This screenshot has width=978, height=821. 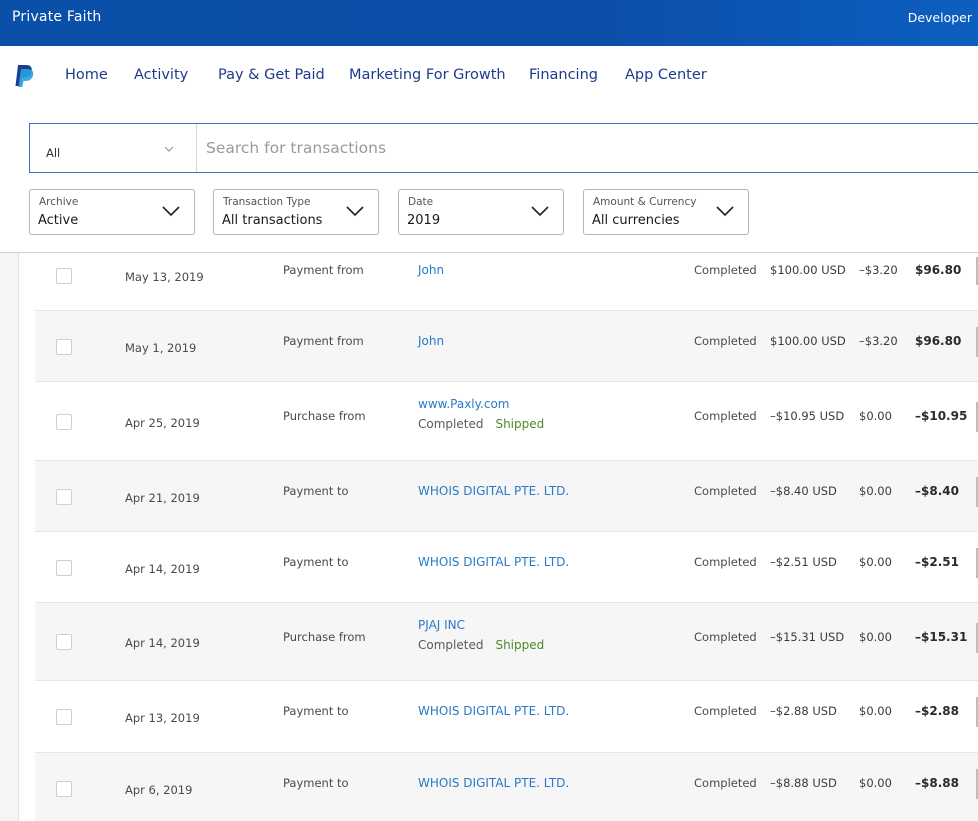 What do you see at coordinates (86, 75) in the screenshot?
I see `nav-home: Home` at bounding box center [86, 75].